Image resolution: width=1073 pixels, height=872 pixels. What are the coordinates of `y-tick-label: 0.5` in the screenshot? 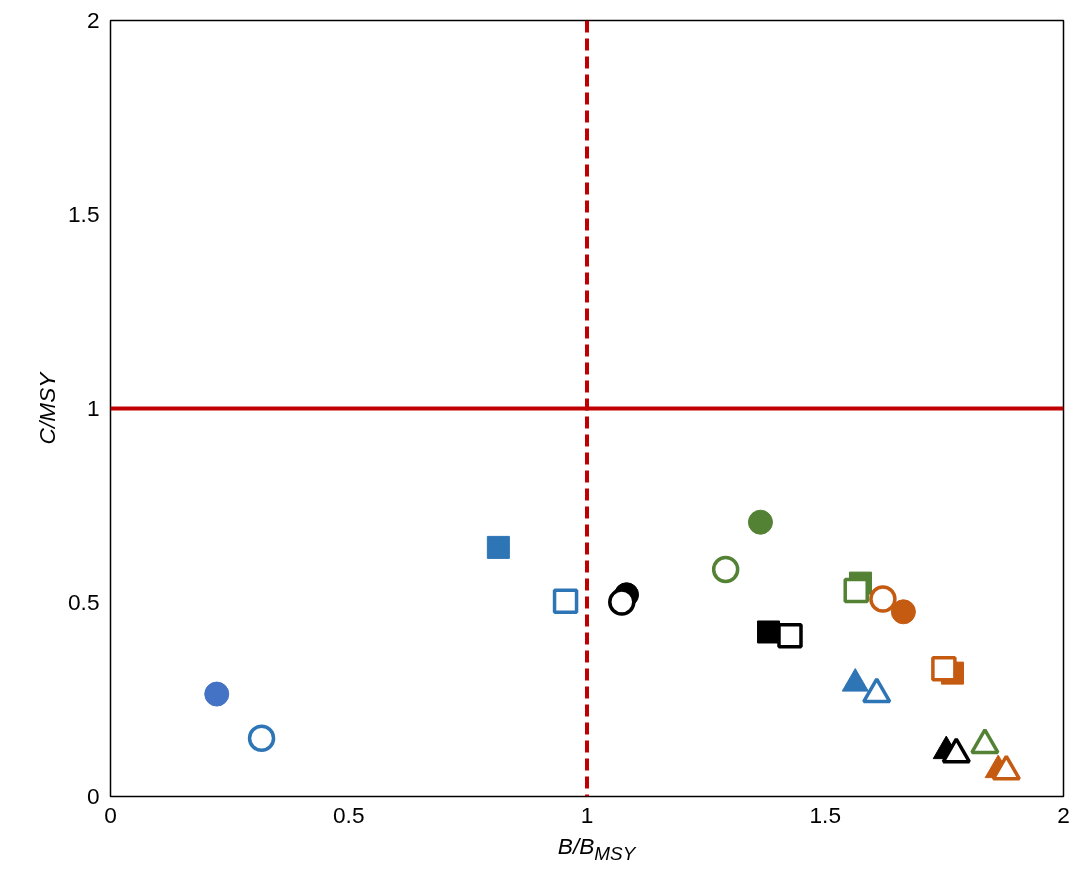 It's located at (84, 602).